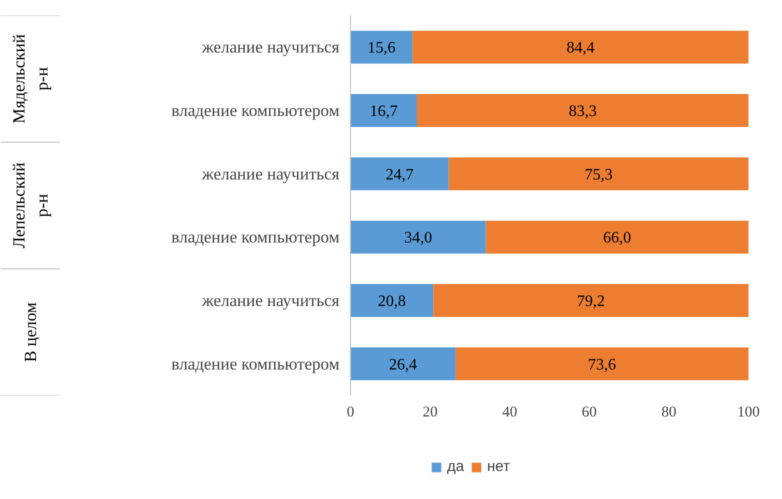 This screenshot has width=782, height=499. Describe the element at coordinates (498, 466) in the screenshot. I see `legend-label: нет` at that location.